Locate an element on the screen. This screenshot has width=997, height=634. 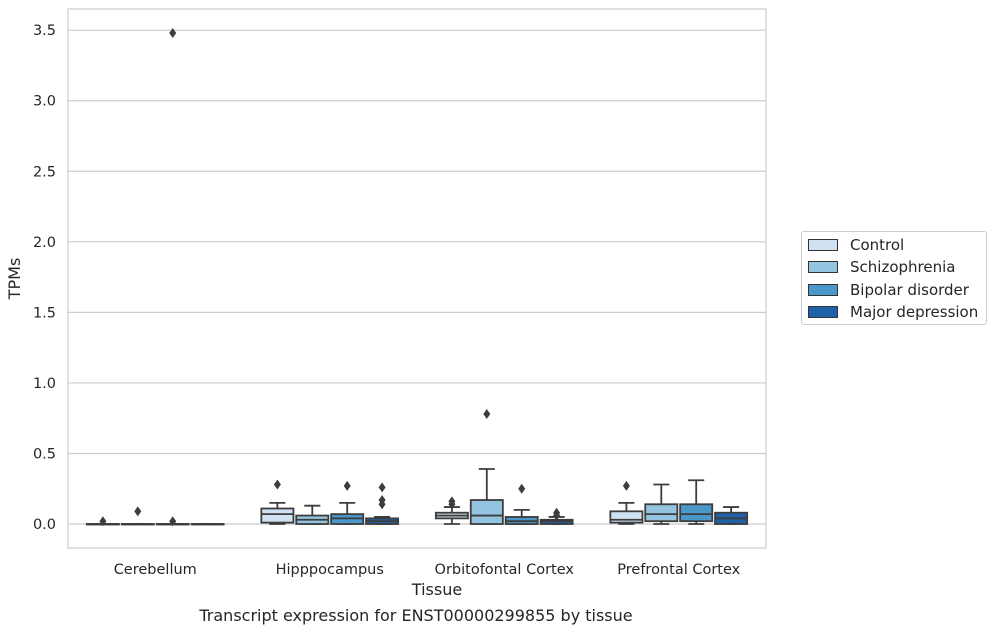
x-tick-label: Orbitofontal Cortex is located at coordinates (505, 570).